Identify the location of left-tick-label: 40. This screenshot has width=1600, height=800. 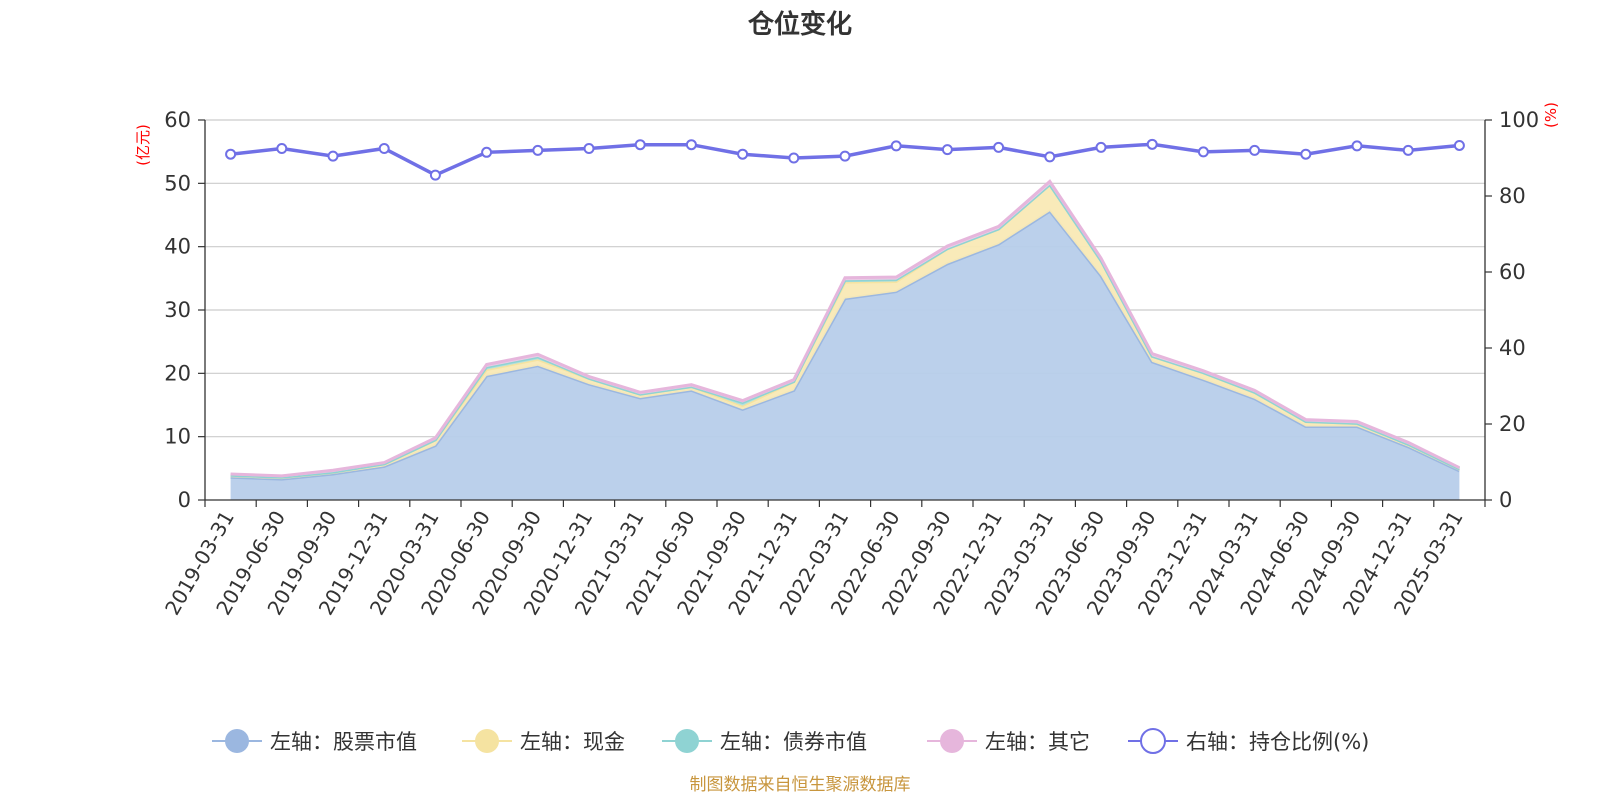
(177, 247).